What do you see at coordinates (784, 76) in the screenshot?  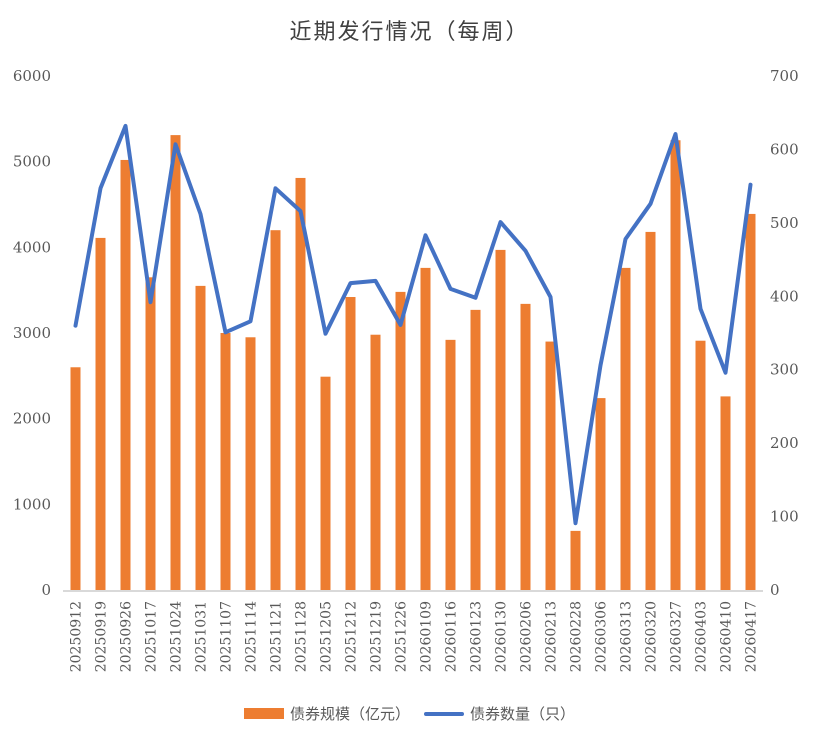 I see `right-axis-tick: 700` at bounding box center [784, 76].